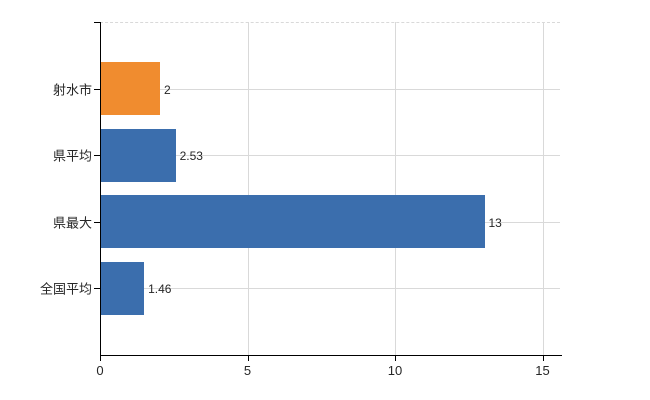 Image resolution: width=650 pixels, height=400 pixels. I want to click on x-tick-label: 5, so click(247, 370).